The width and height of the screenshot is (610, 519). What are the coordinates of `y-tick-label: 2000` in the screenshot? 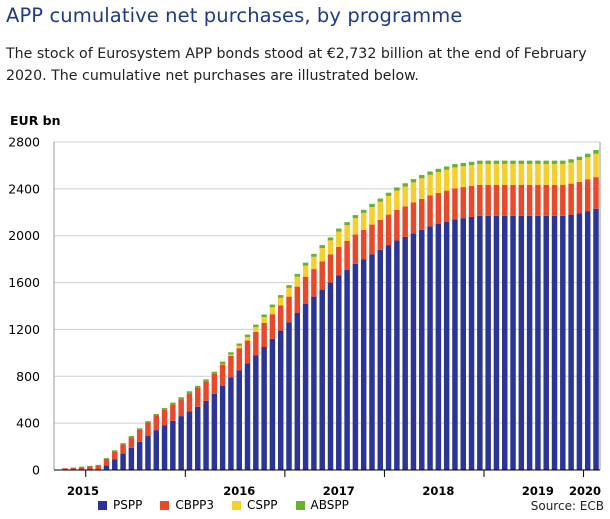 It's located at (24, 235).